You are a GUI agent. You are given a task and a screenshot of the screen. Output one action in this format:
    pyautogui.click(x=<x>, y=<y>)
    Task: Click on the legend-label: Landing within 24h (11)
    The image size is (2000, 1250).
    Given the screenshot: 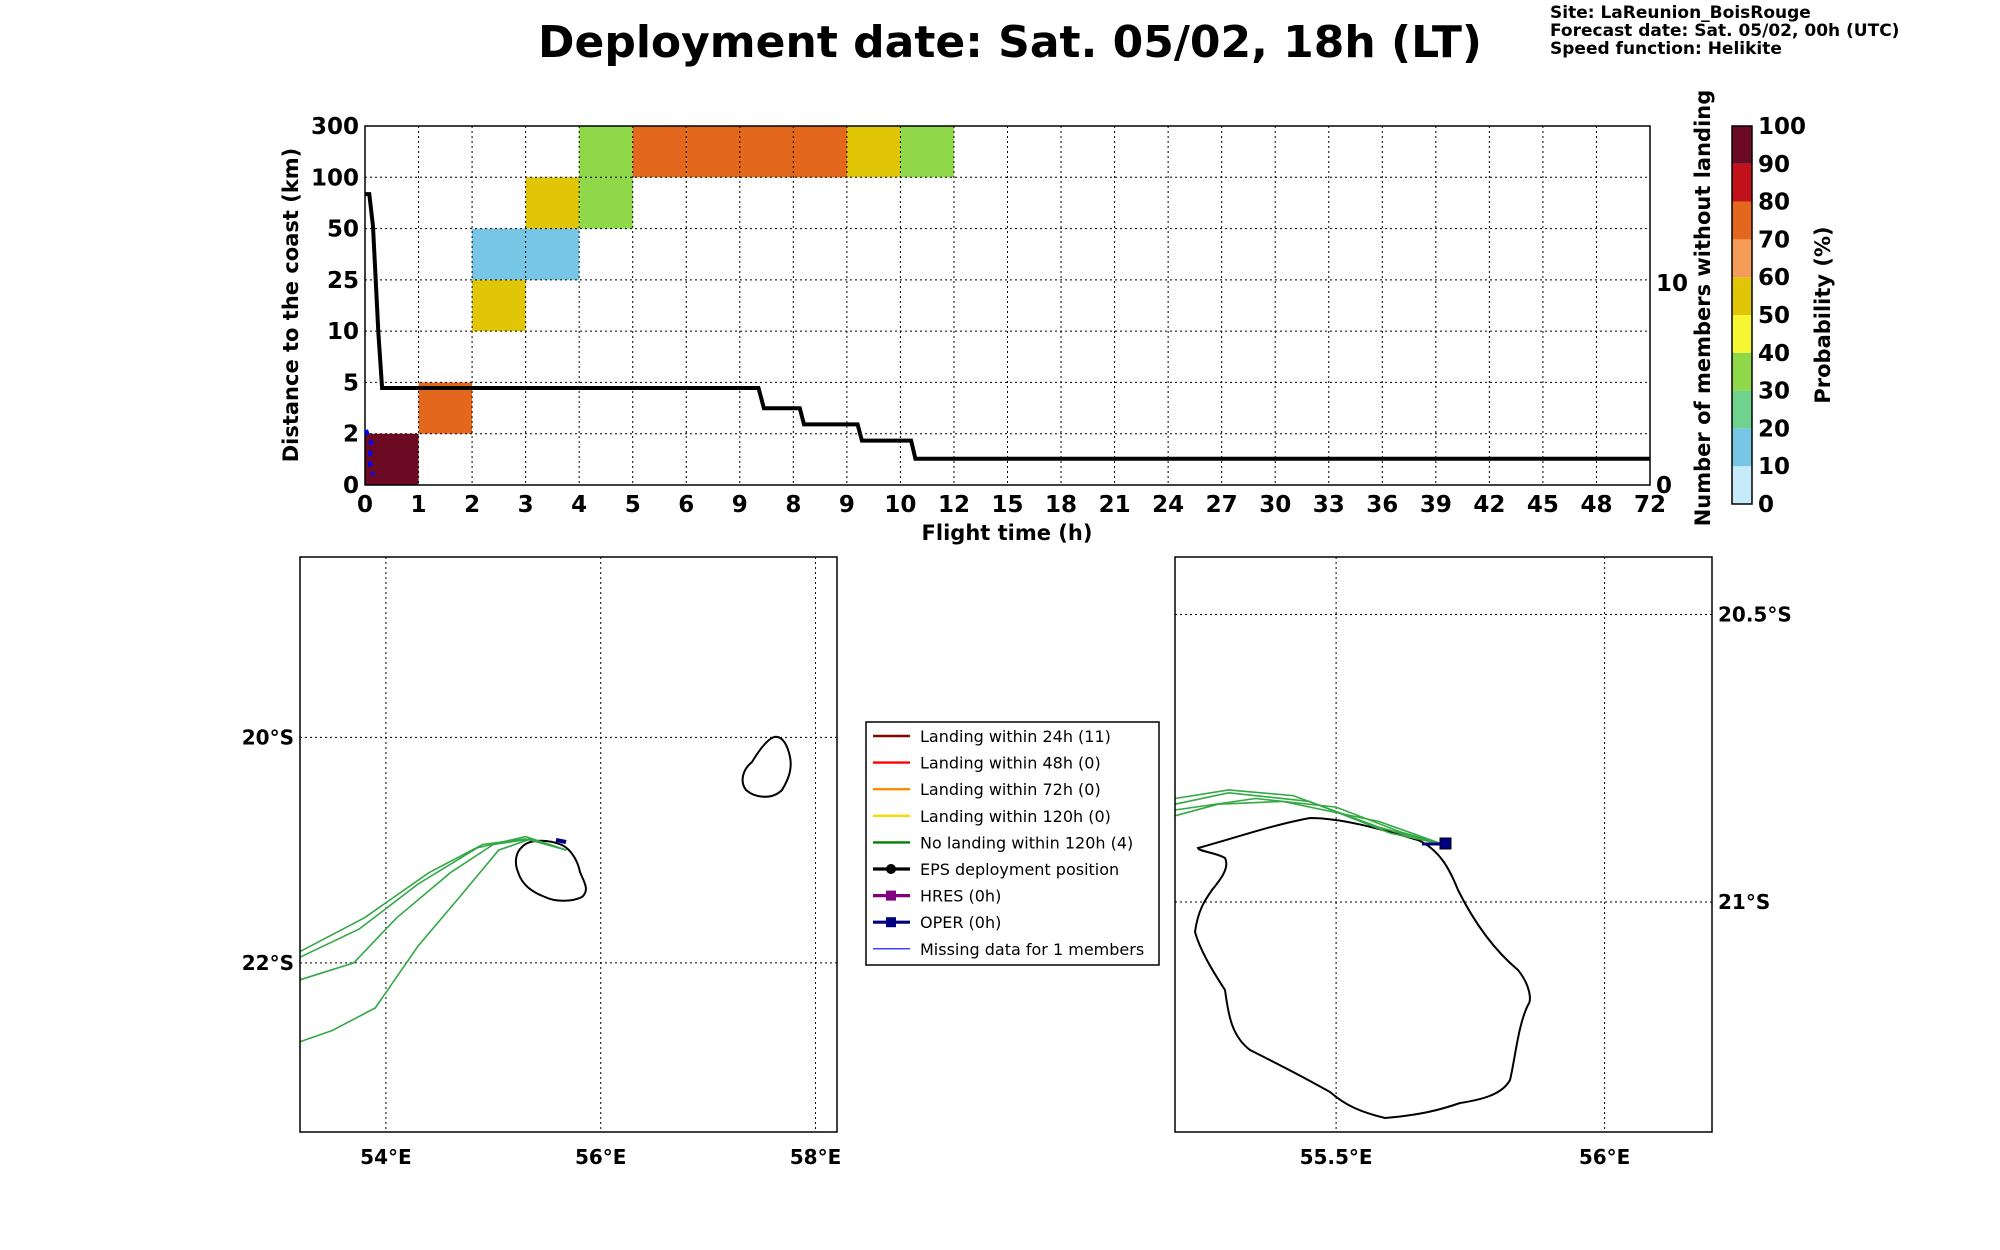 What is the action you would take?
    pyautogui.click(x=1015, y=736)
    